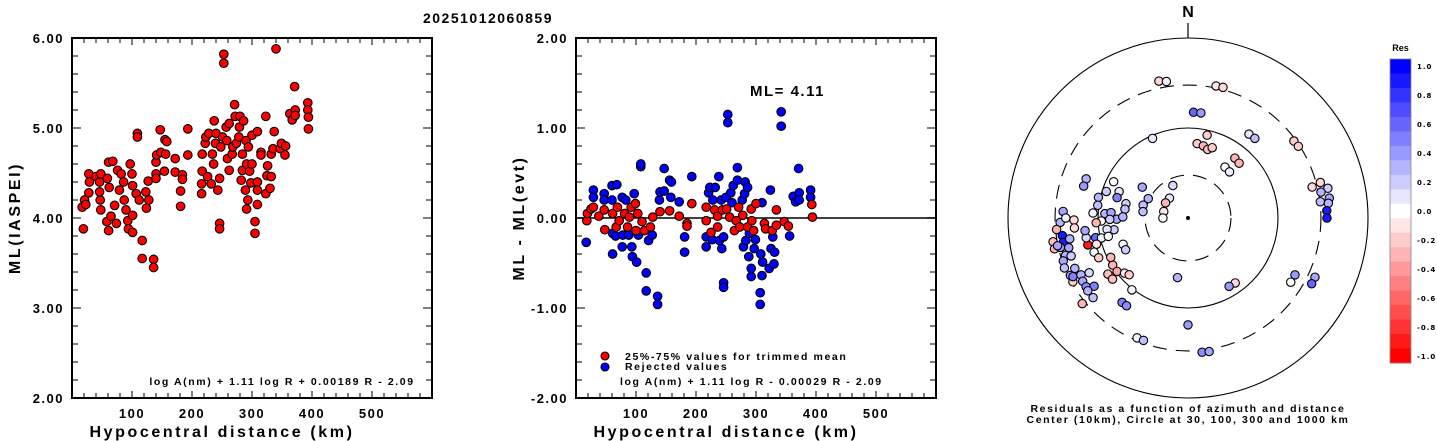  Describe the element at coordinates (1426, 357) in the screenshot. I see `colorbar-tick-label: -1.0` at that location.